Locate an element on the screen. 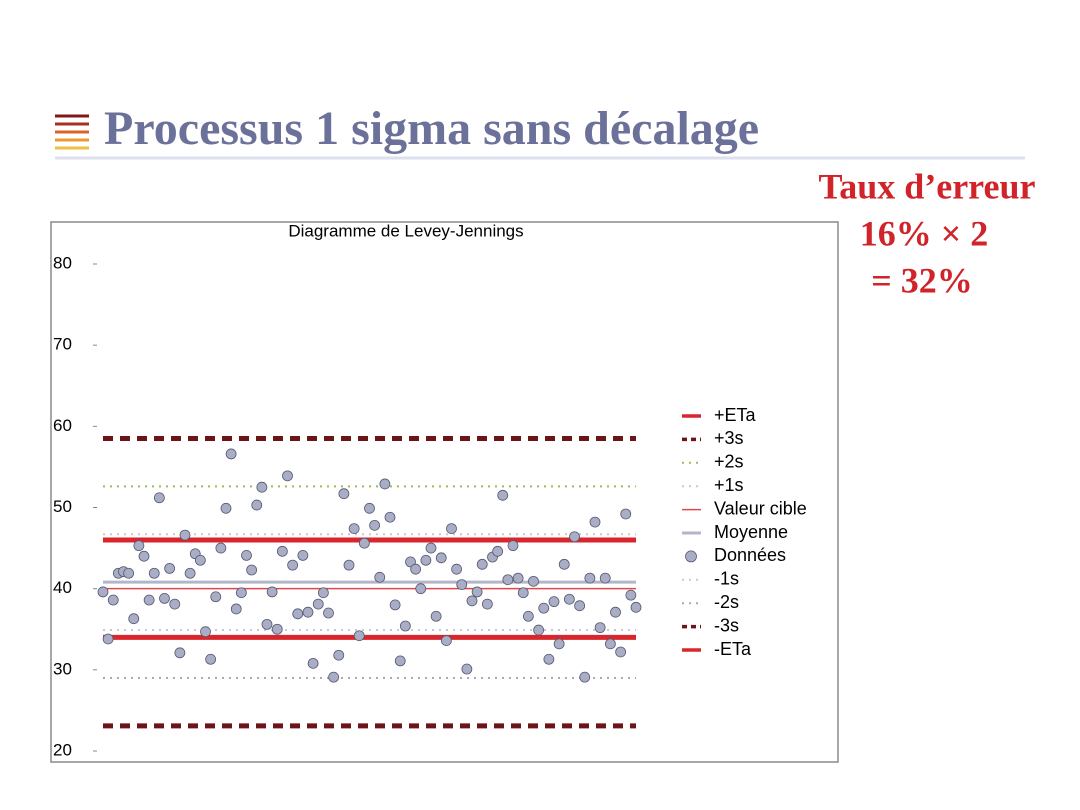  legend-label: +3s is located at coordinates (729, 438).